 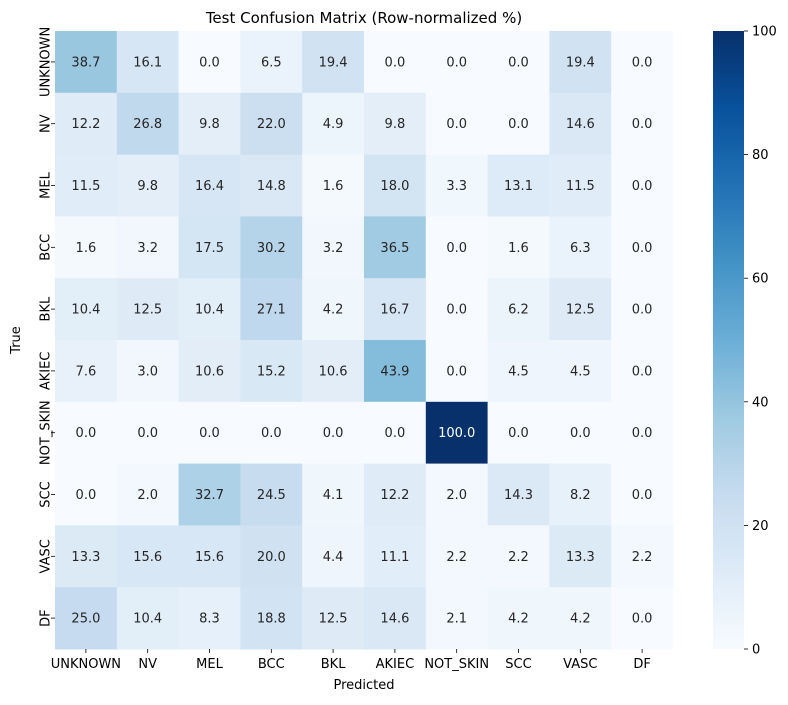 What do you see at coordinates (46, 123) in the screenshot?
I see `y-tick-label: NV` at bounding box center [46, 123].